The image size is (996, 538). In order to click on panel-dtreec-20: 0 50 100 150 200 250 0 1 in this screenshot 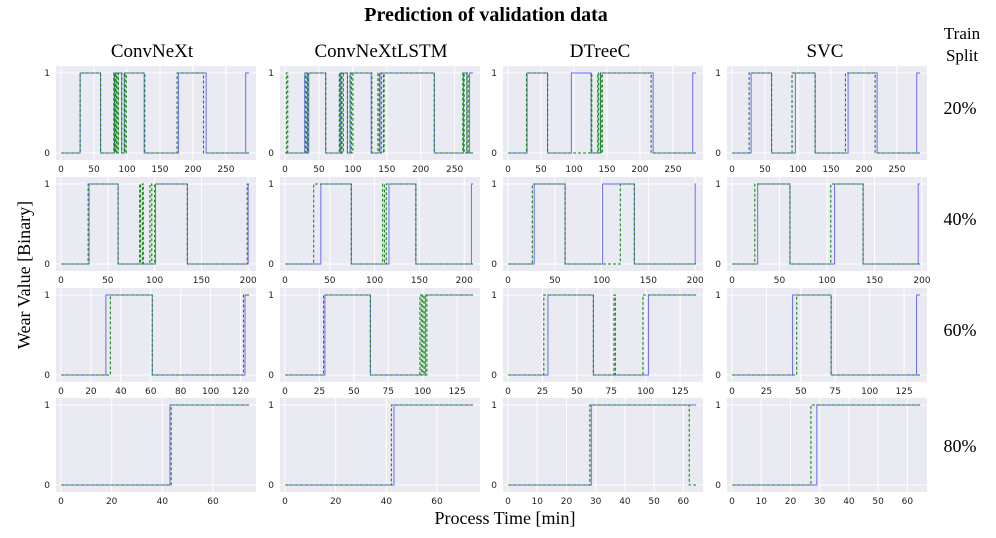, I will do `click(597, 120)`.